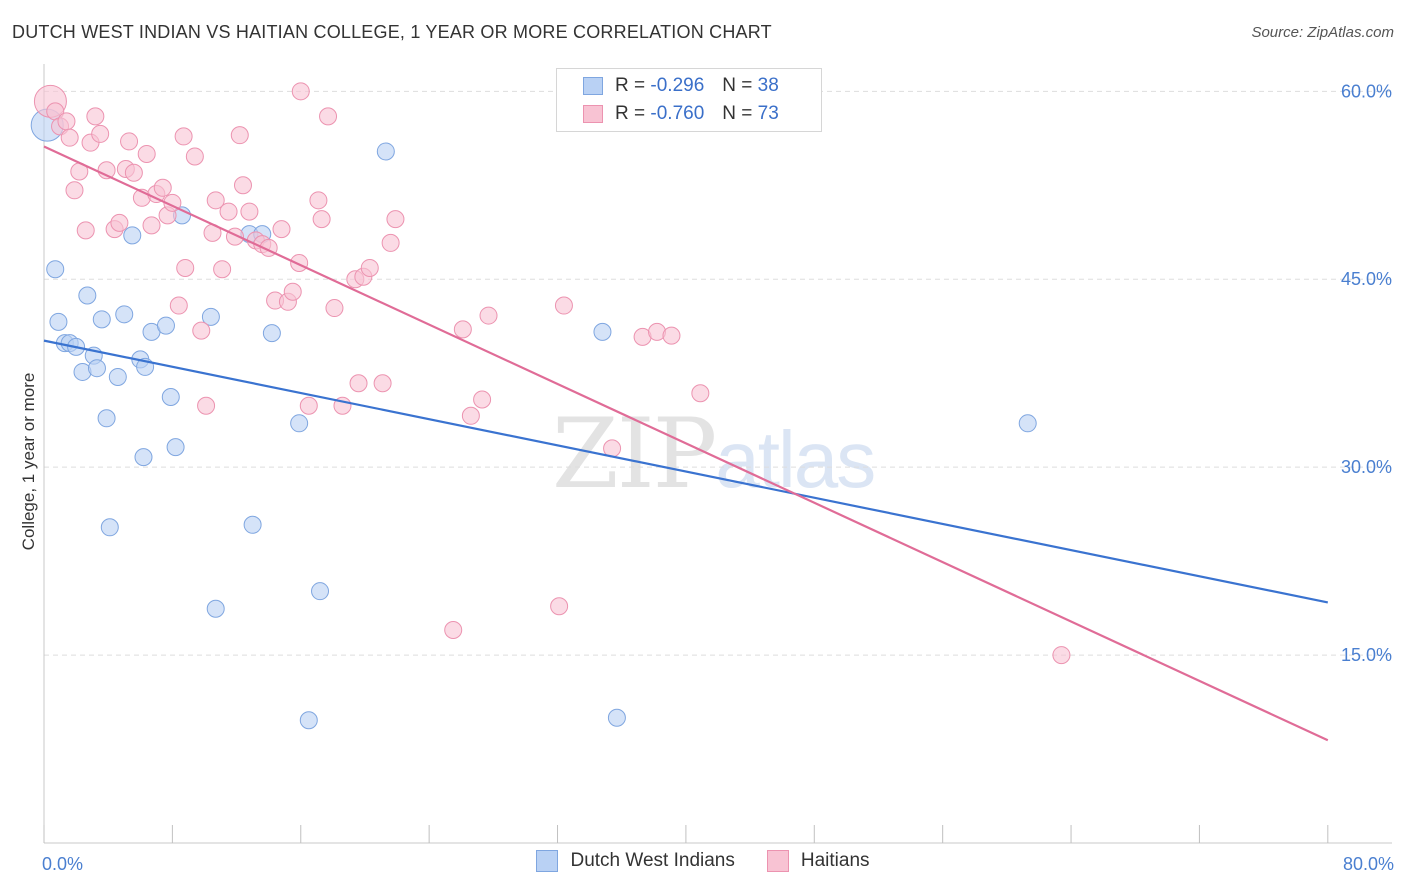  What do you see at coordinates (677, 113) in the screenshot?
I see `legend-r-value: -0.760` at bounding box center [677, 113].